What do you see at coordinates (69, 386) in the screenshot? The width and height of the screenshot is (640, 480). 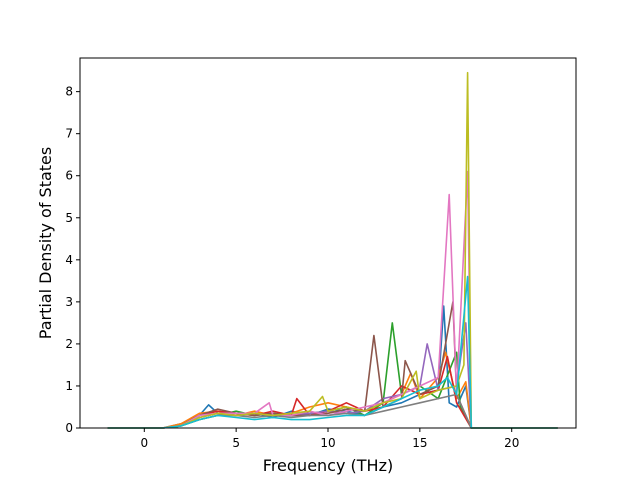 I see `y-tick-label: 1` at bounding box center [69, 386].